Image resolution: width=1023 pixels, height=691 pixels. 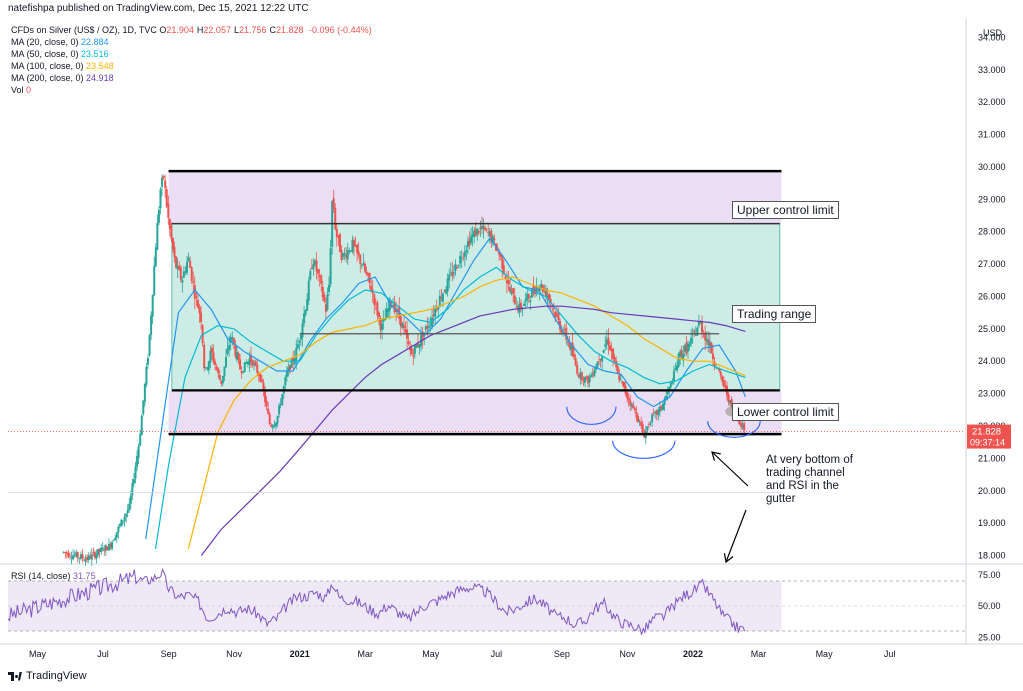 I want to click on vol-row: Vol 0, so click(x=191, y=90).